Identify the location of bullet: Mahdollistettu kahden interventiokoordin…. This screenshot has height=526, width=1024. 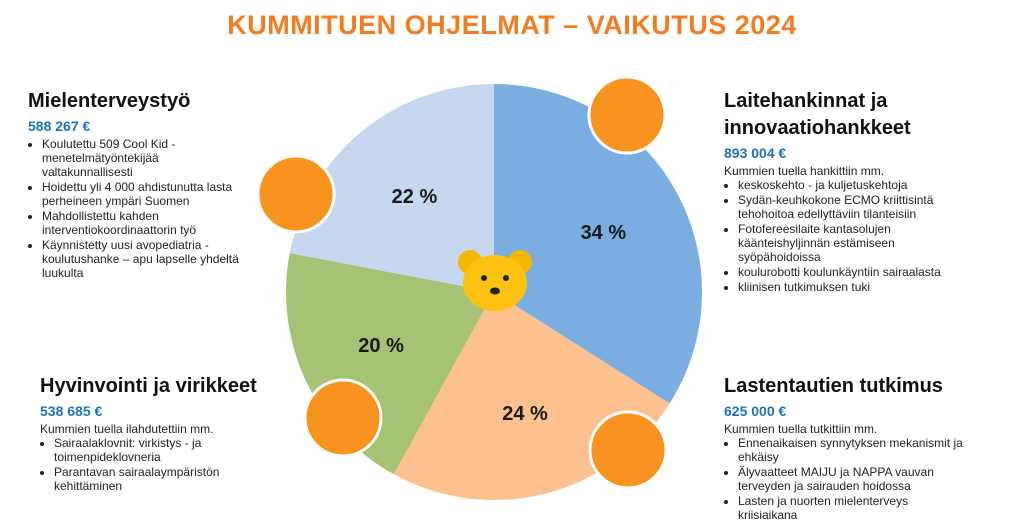
(142, 223).